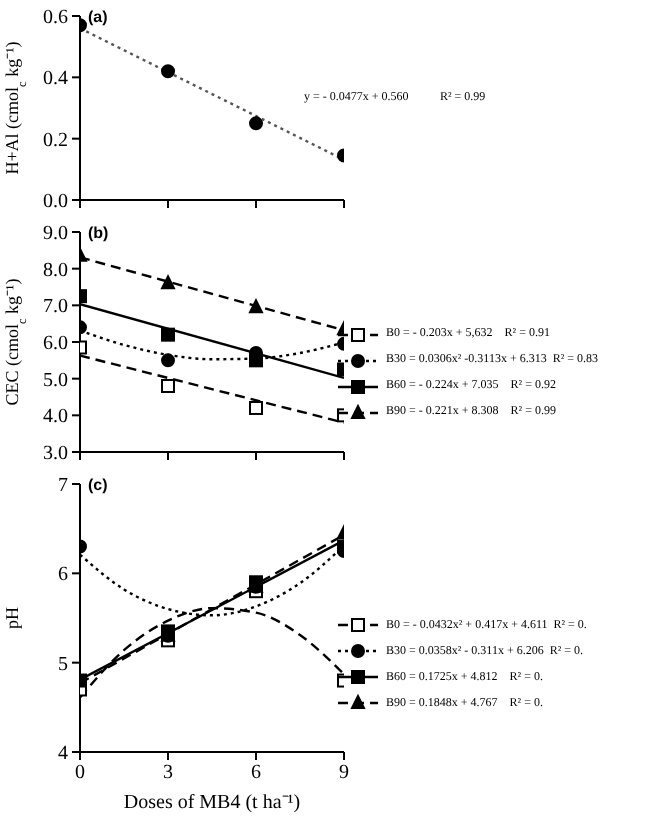 This screenshot has height=828, width=648. I want to click on y-tick-label: 0.4, so click(55, 79).